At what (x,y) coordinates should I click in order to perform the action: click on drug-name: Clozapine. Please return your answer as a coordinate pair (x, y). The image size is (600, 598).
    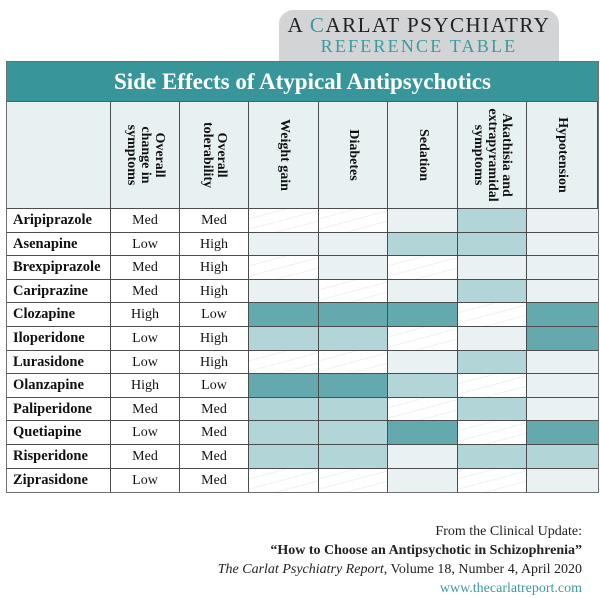
    Looking at the image, I should click on (59, 315).